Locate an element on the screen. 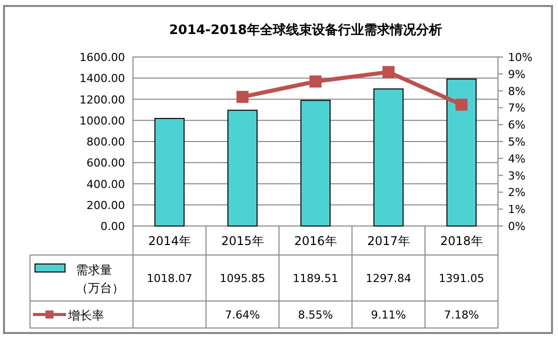  y-tick-label: 1600.00 is located at coordinates (102, 57).